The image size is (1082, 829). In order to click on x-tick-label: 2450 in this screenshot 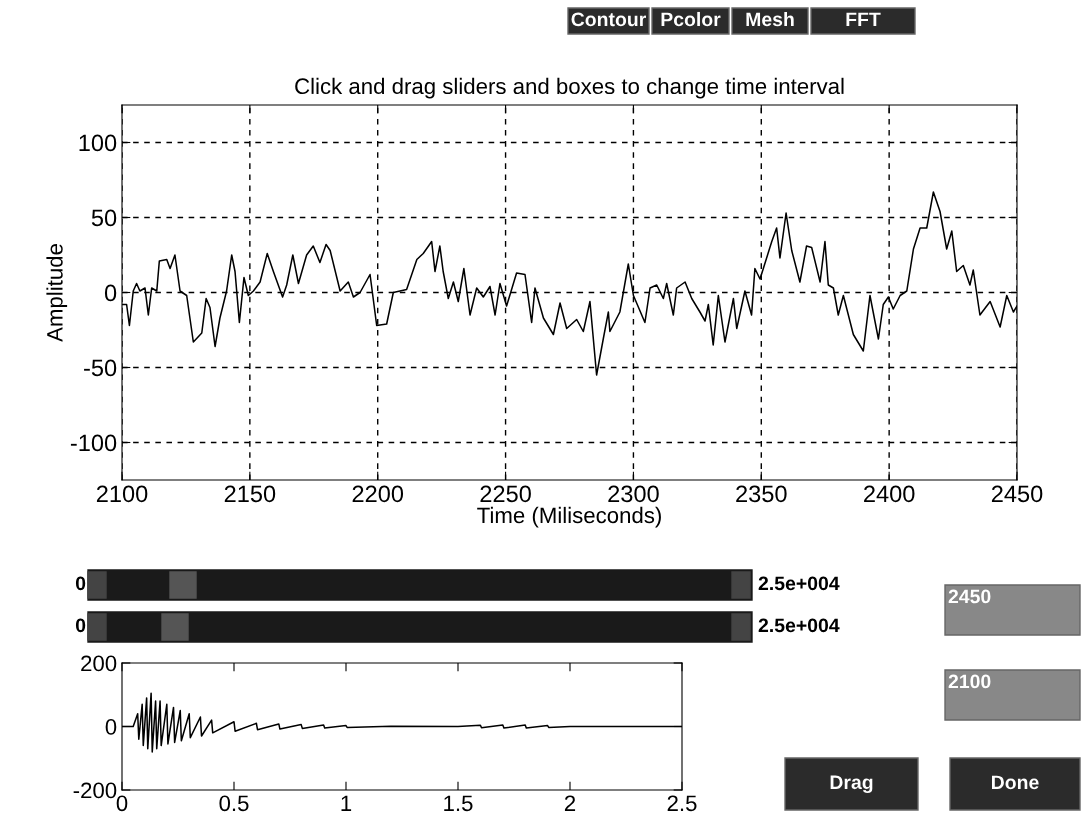, I will do `click(1017, 494)`.